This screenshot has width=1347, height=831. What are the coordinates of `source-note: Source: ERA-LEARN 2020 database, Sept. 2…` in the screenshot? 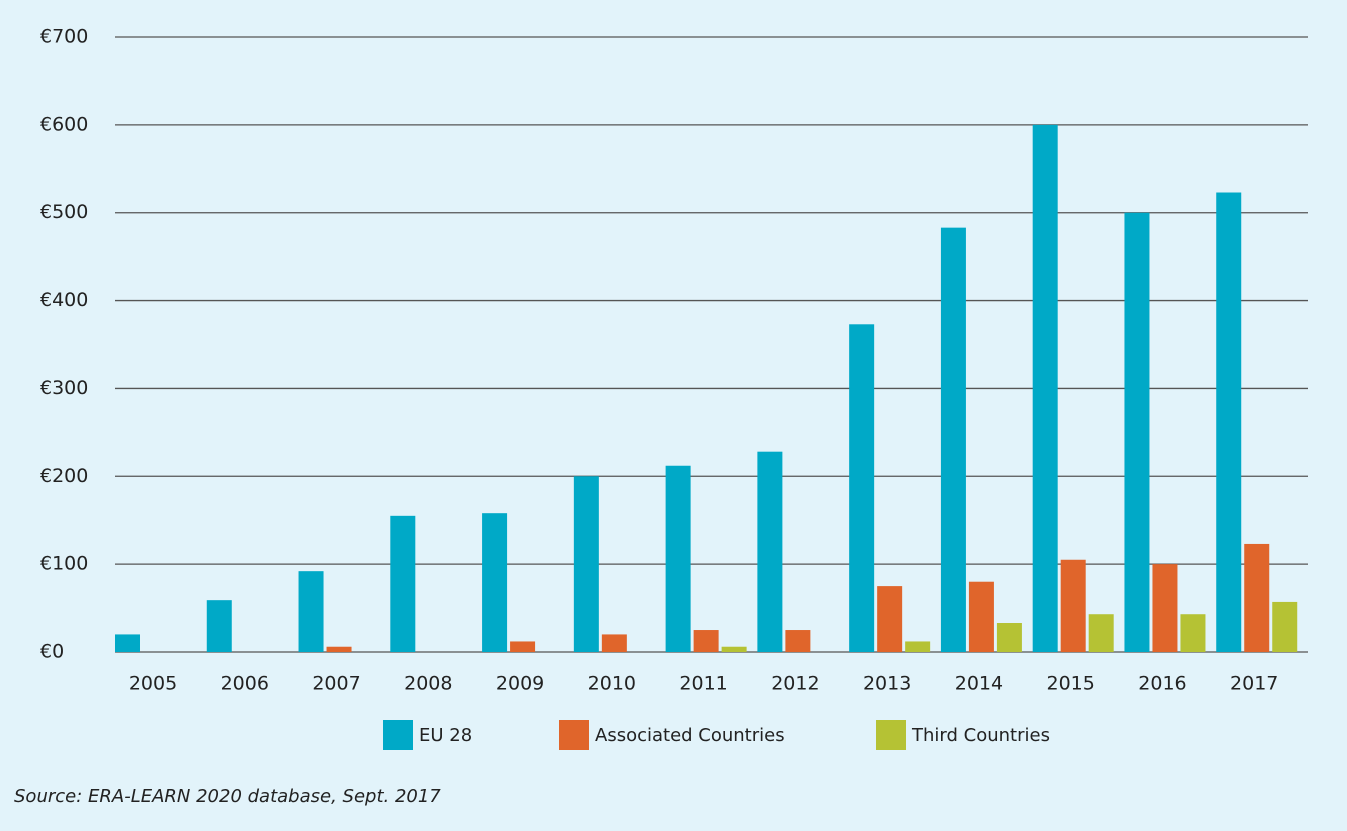 It's located at (227, 796).